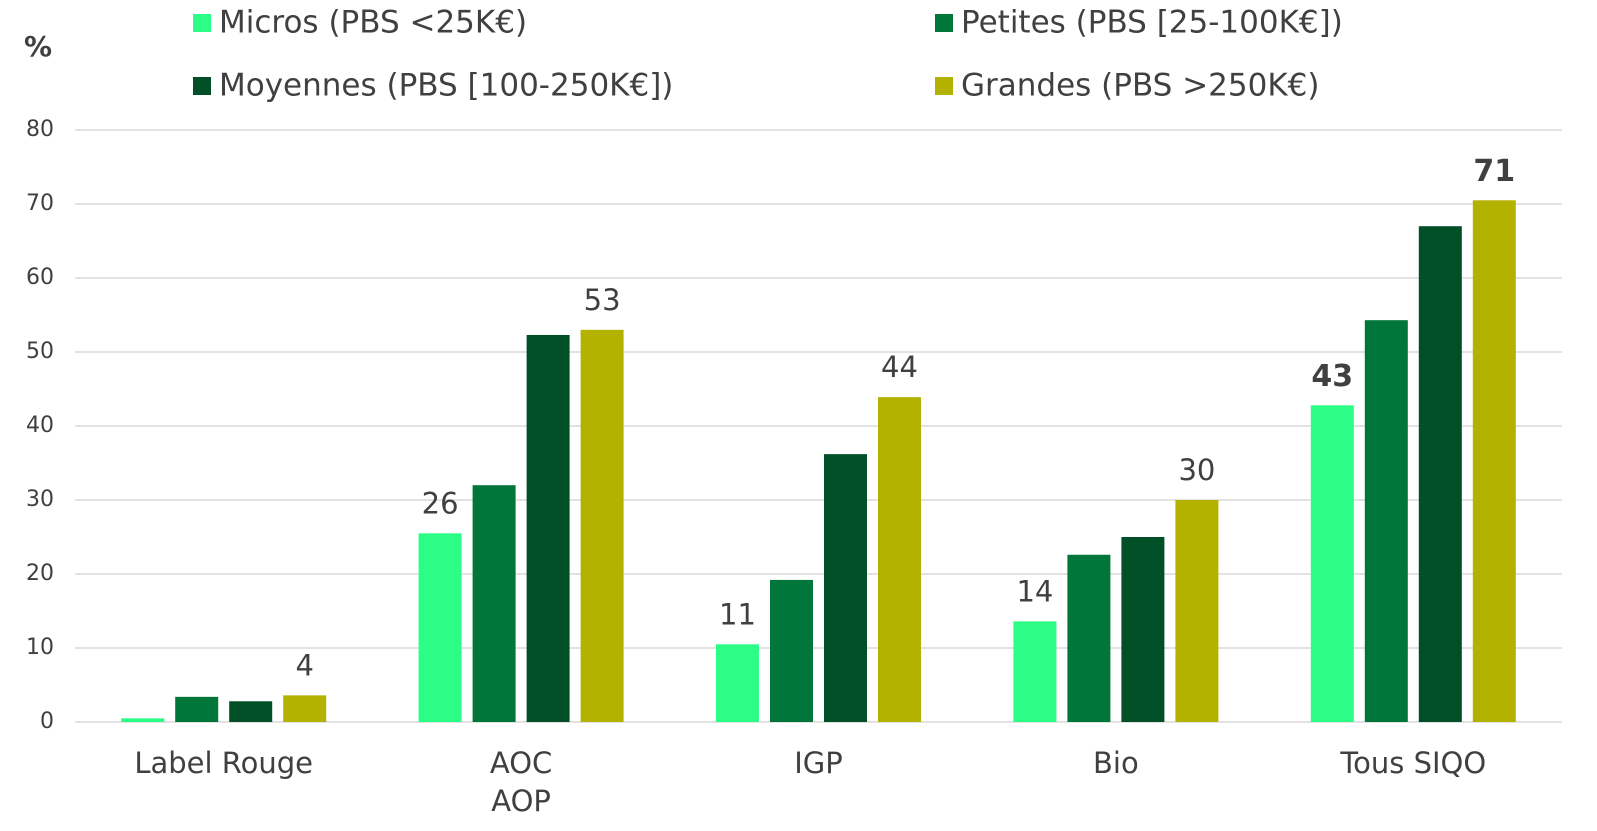  Describe the element at coordinates (818, 763) in the screenshot. I see `x-tick-label: IGP` at that location.